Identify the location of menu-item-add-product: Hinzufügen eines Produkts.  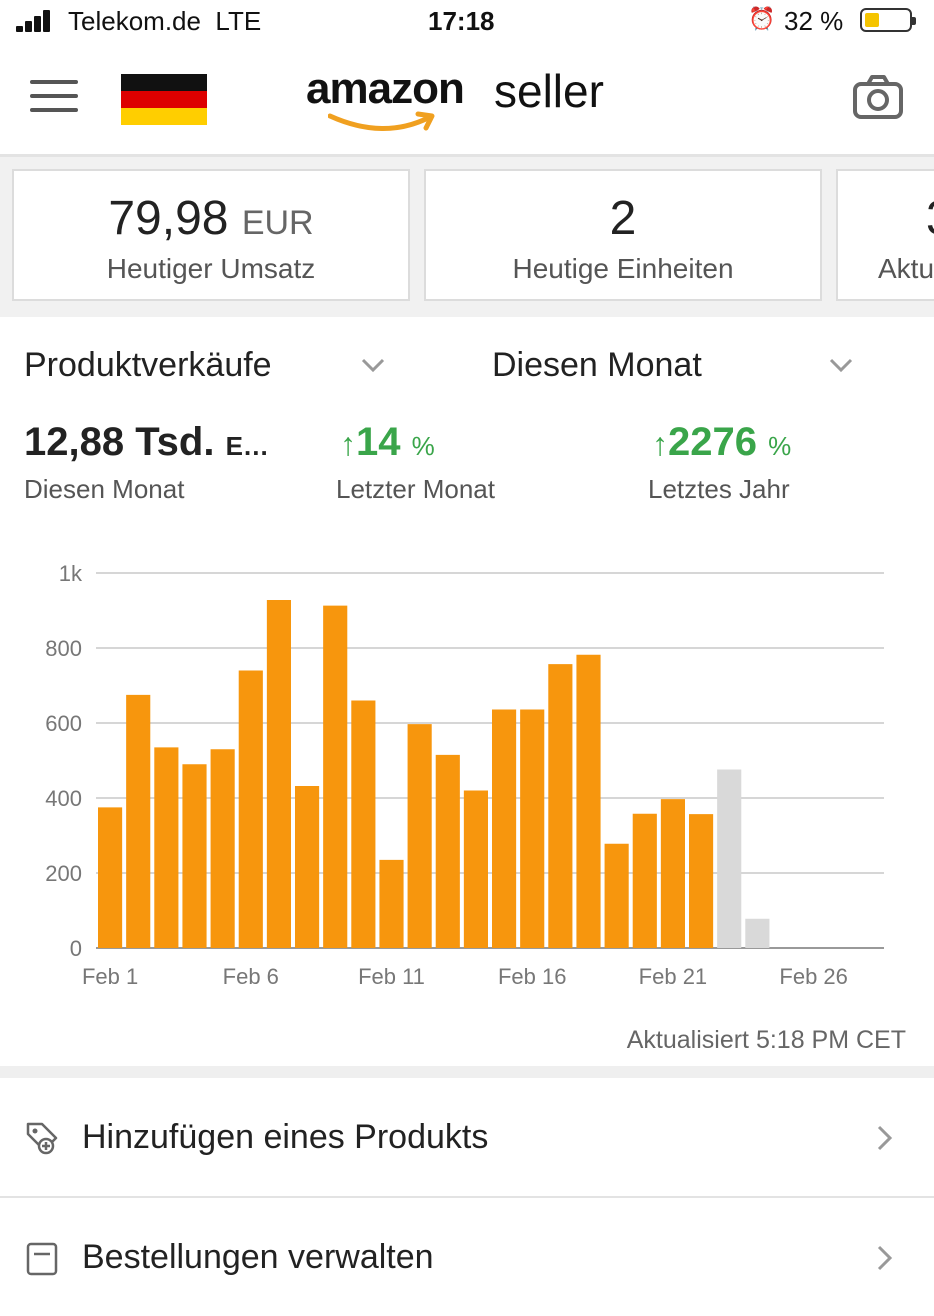
(467, 1137).